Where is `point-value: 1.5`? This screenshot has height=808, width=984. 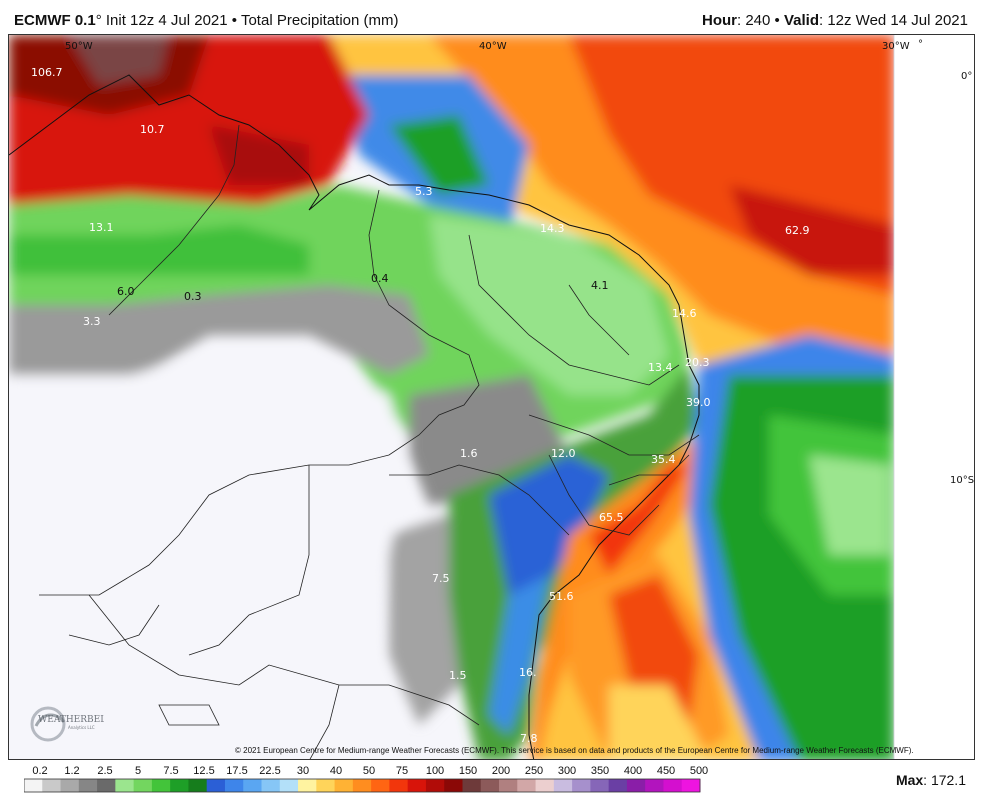 point-value: 1.5 is located at coordinates (458, 675).